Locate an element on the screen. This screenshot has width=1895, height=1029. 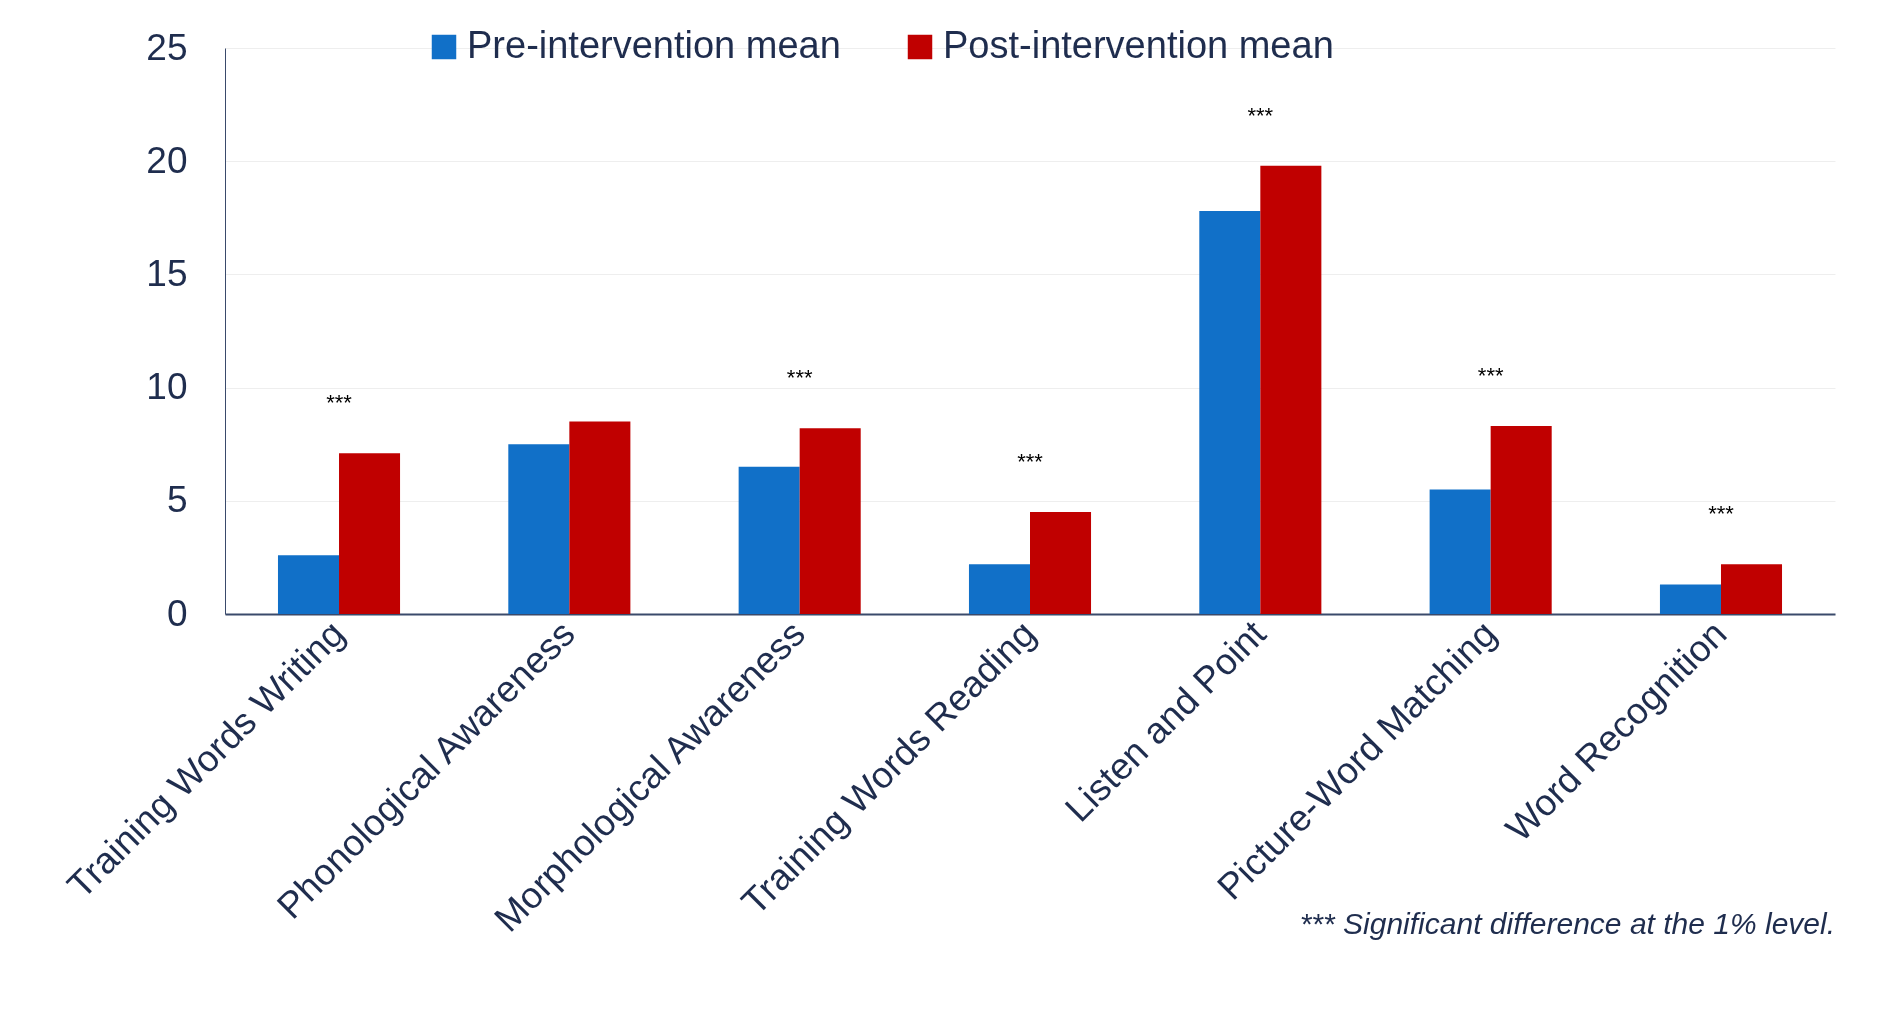
legend-label: Post-intervention mean is located at coordinates (1138, 45).